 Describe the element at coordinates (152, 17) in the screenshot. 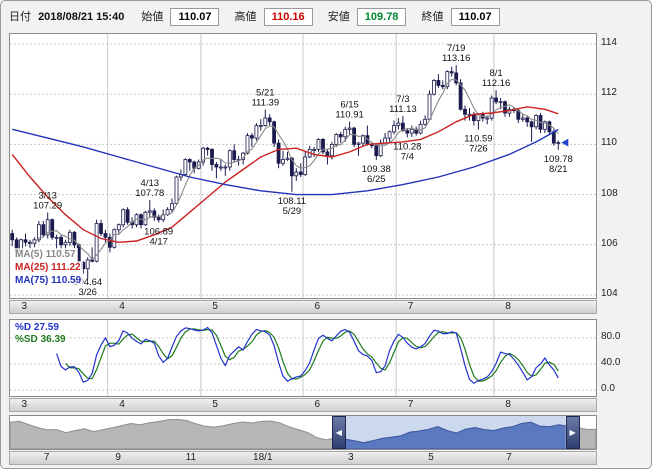

I see `open-label: 始値` at that location.